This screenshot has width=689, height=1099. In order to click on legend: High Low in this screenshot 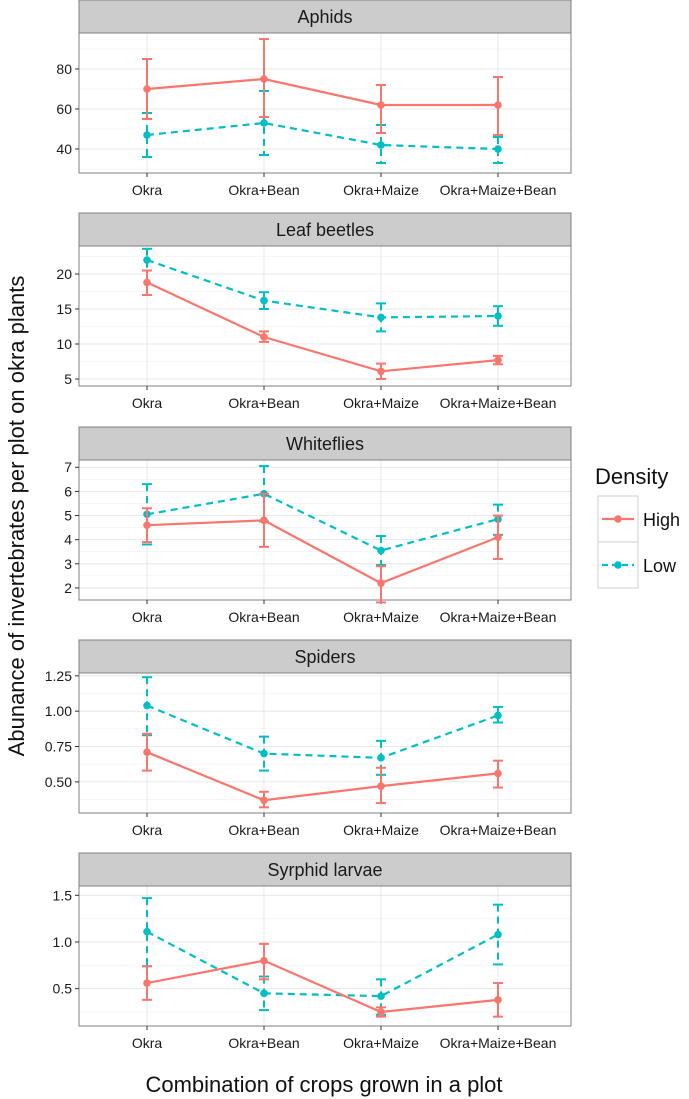, I will do `click(638, 542)`.